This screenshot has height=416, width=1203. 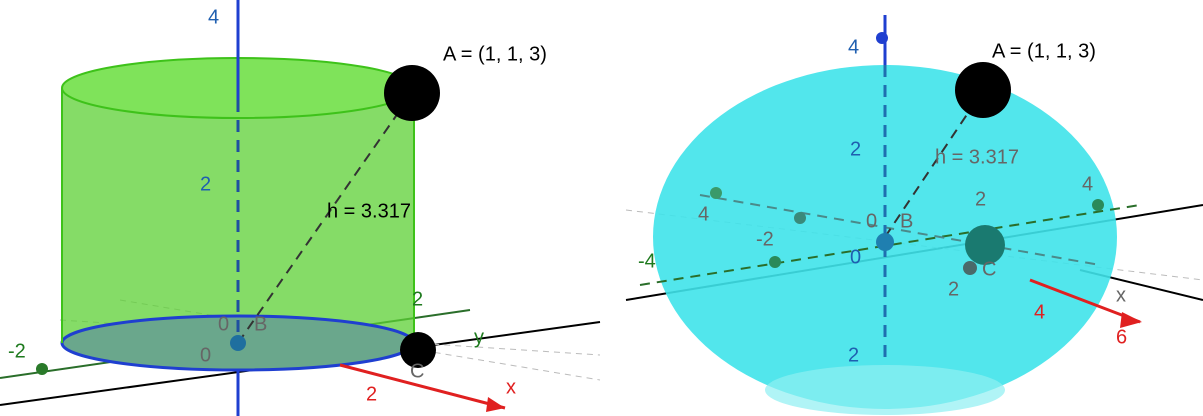 What do you see at coordinates (885, 390) in the screenshot?
I see `sphere-cap` at bounding box center [885, 390].